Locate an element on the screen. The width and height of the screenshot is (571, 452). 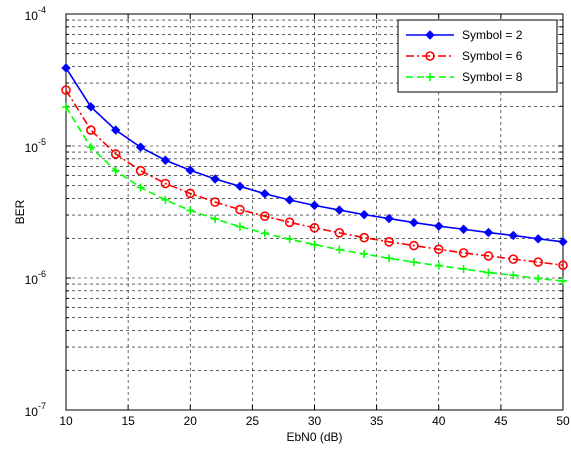
legend-item: Symbol = 2 is located at coordinates (464, 35).